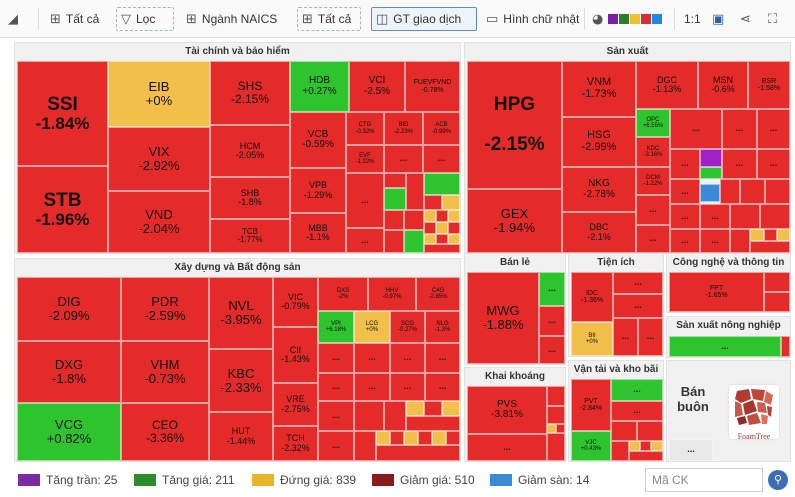  What do you see at coordinates (403, 128) in the screenshot?
I see `stock-tile-bid: BID -2.23%` at bounding box center [403, 128].